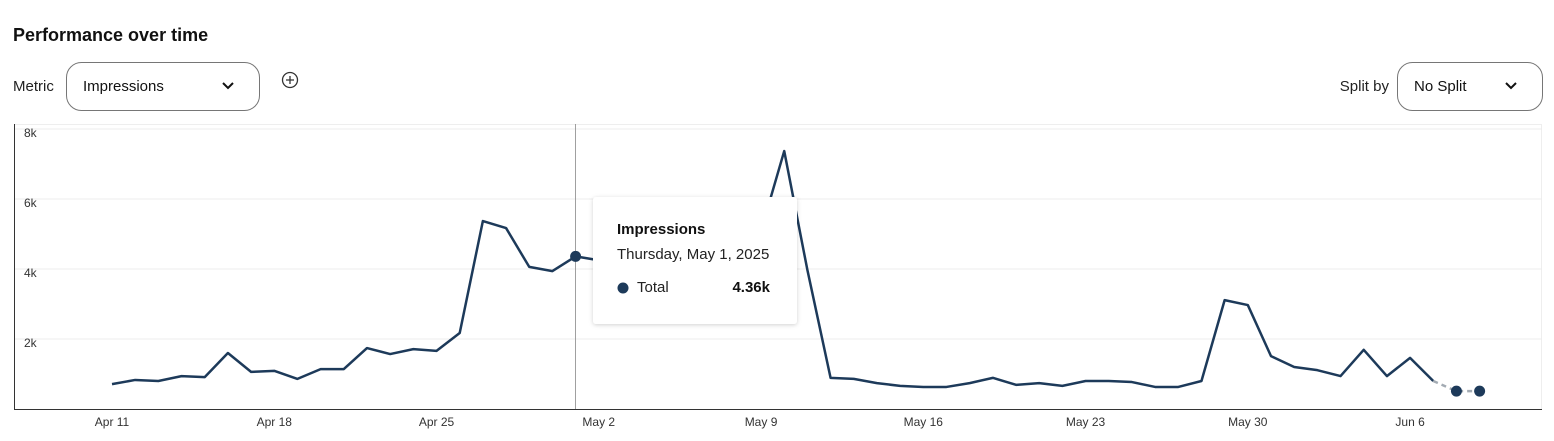 Image resolution: width=1554 pixels, height=441 pixels. What do you see at coordinates (761, 422) in the screenshot?
I see `x-tick-label: May 9` at bounding box center [761, 422].